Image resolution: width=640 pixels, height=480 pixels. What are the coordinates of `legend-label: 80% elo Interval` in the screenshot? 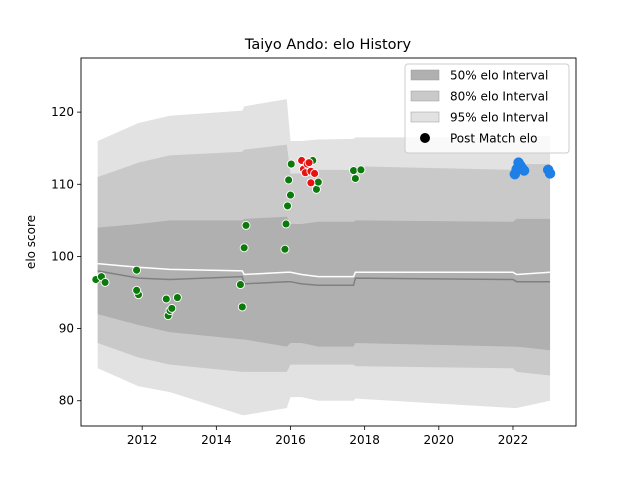 It's located at (499, 97).